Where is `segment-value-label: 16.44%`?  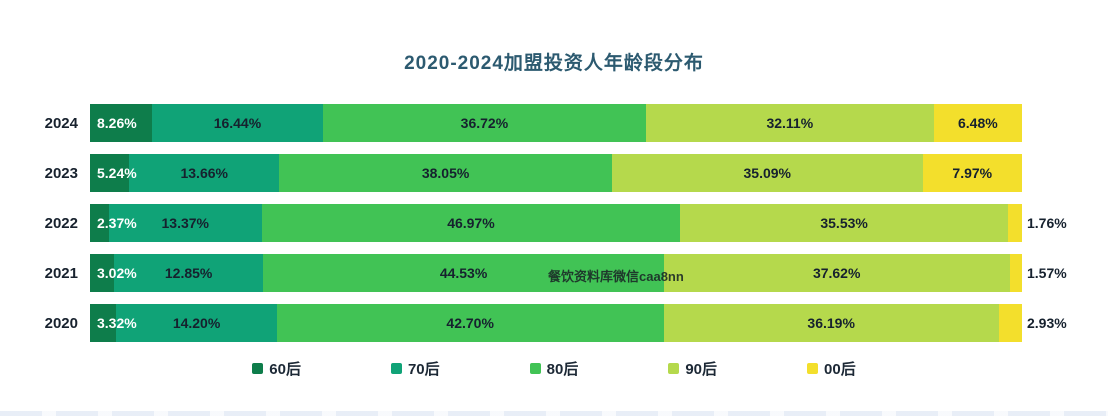 segment-value-label: 16.44% is located at coordinates (237, 123).